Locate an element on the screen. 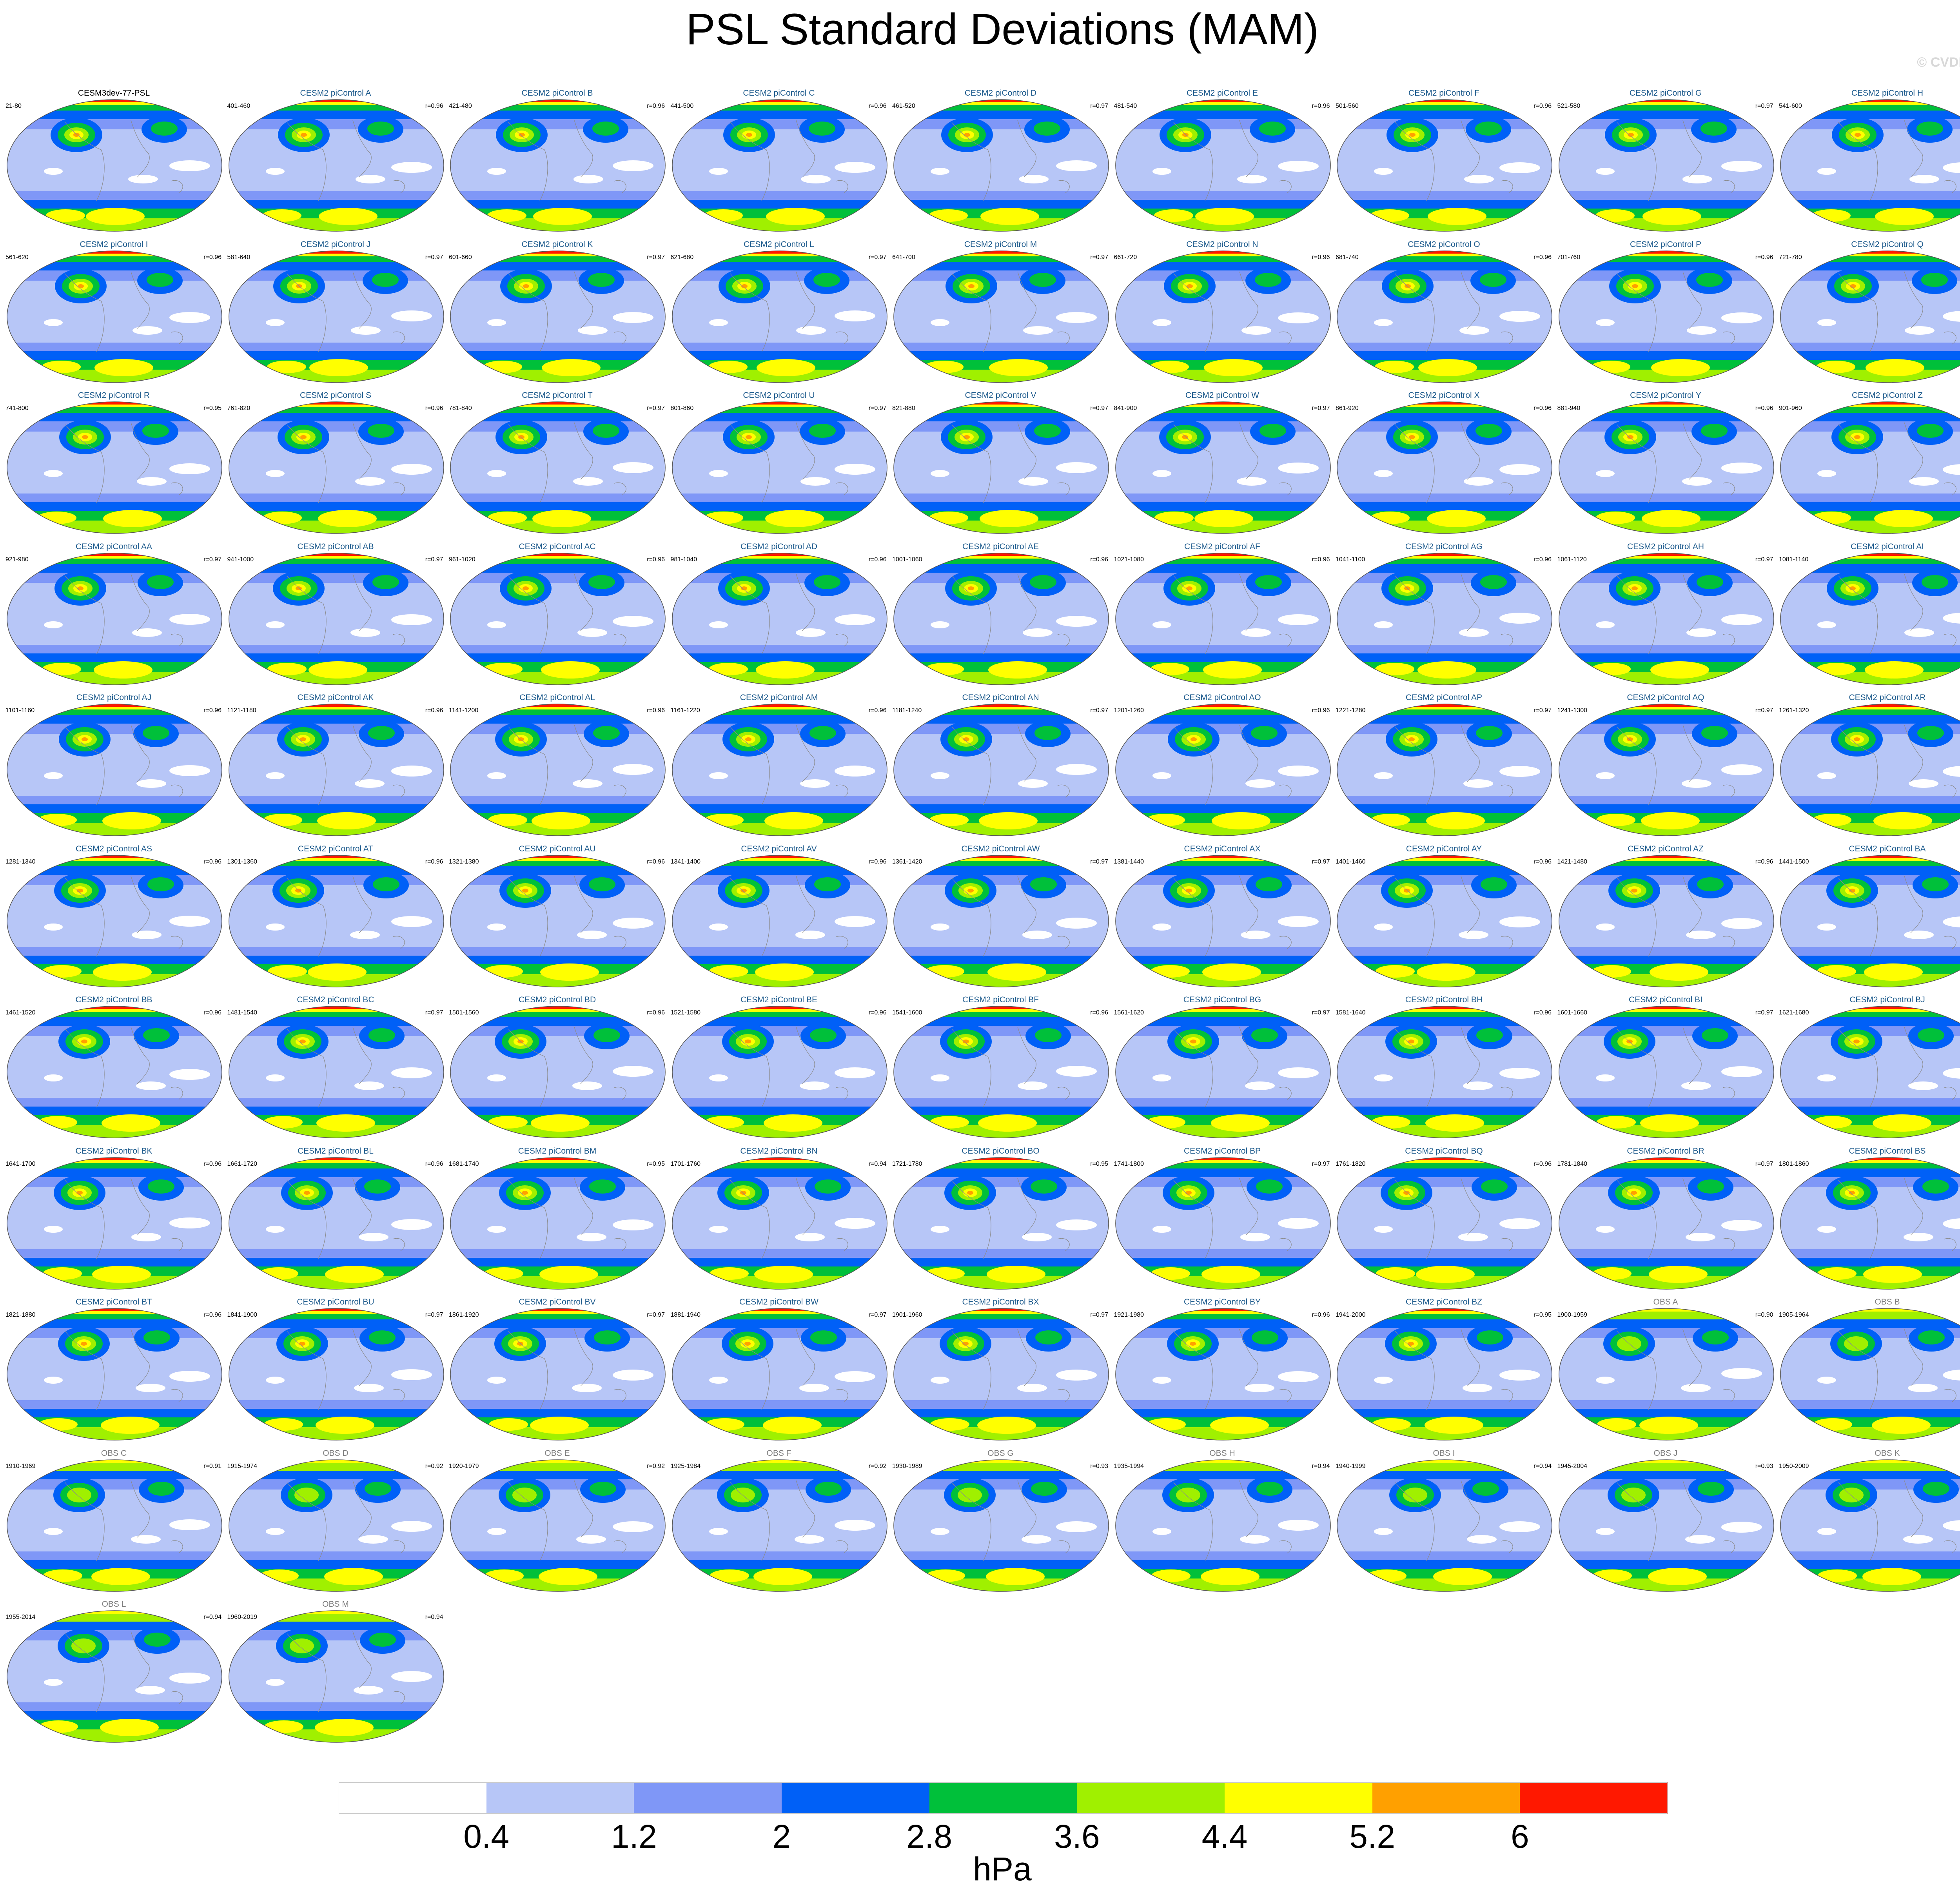 This screenshot has height=1896, width=1960. panel-years: 1281-1340 is located at coordinates (20, 862).